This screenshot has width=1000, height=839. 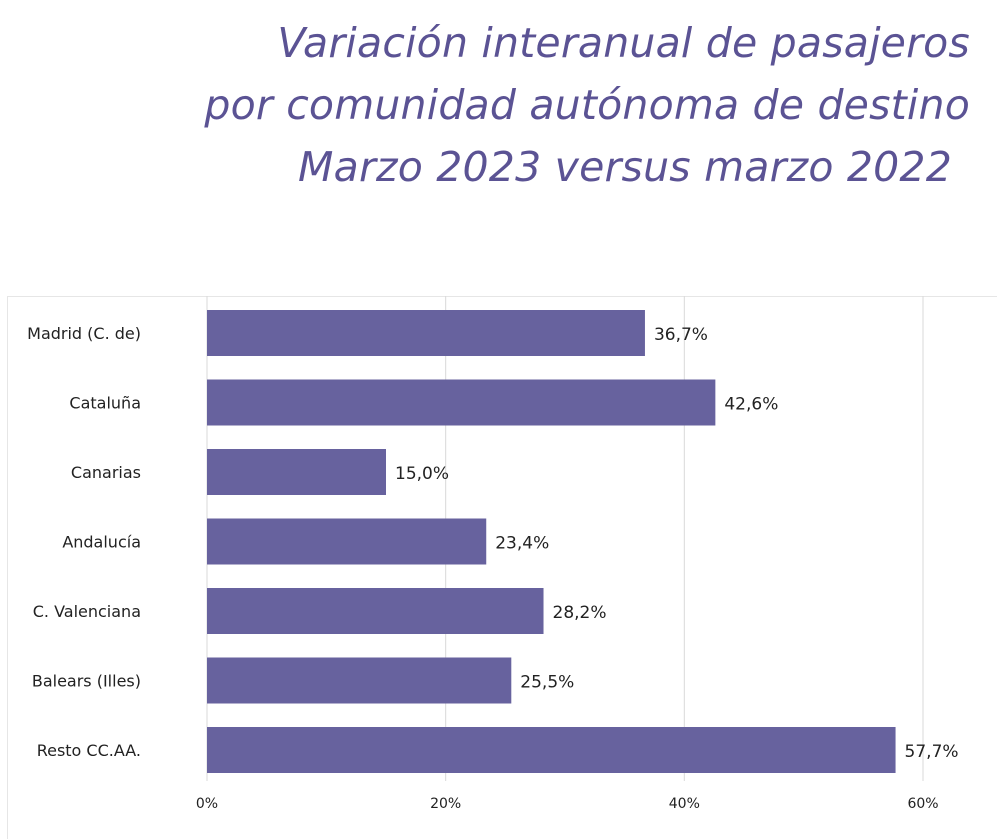 What do you see at coordinates (625, 167) in the screenshot?
I see `chart-title-line-3: Marzo 2023 versus marzo 2022` at bounding box center [625, 167].